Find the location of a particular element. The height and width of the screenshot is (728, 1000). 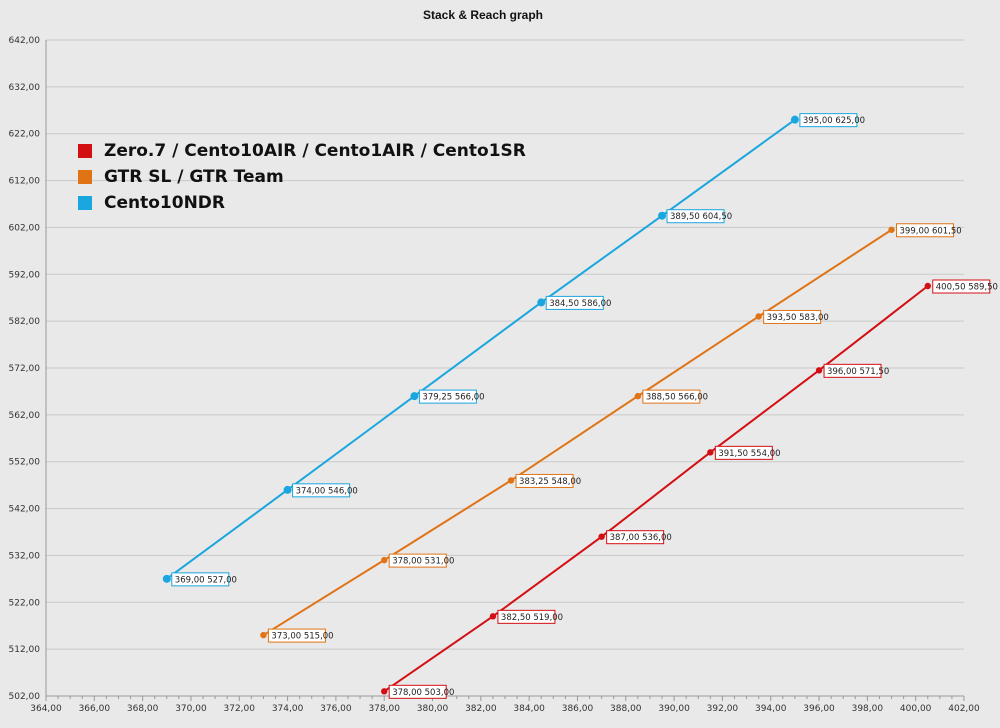

y-tick-label: 602,00 is located at coordinates (25, 228).